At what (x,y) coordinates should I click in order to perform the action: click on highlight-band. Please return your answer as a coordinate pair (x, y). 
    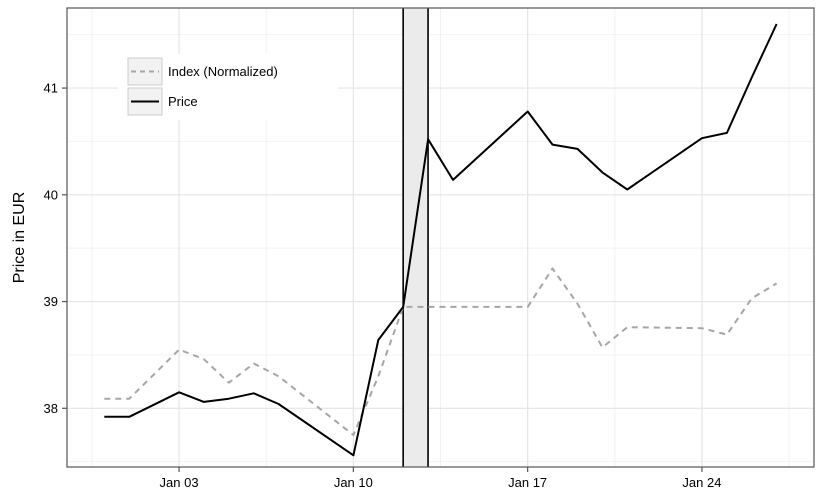
    Looking at the image, I should click on (416, 237).